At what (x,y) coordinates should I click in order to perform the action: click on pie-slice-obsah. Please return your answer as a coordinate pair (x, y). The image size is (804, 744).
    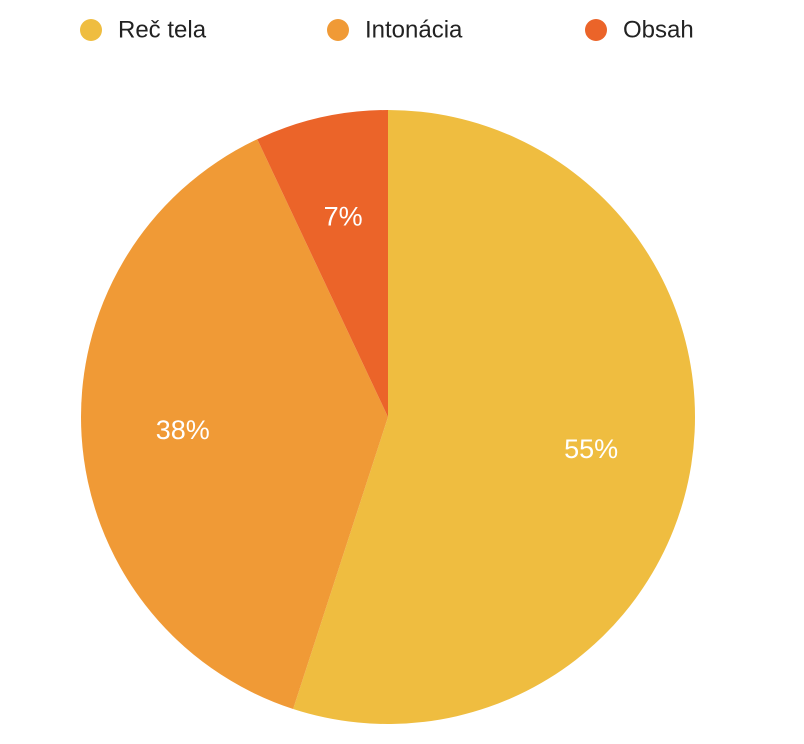
    Looking at the image, I should click on (322, 263).